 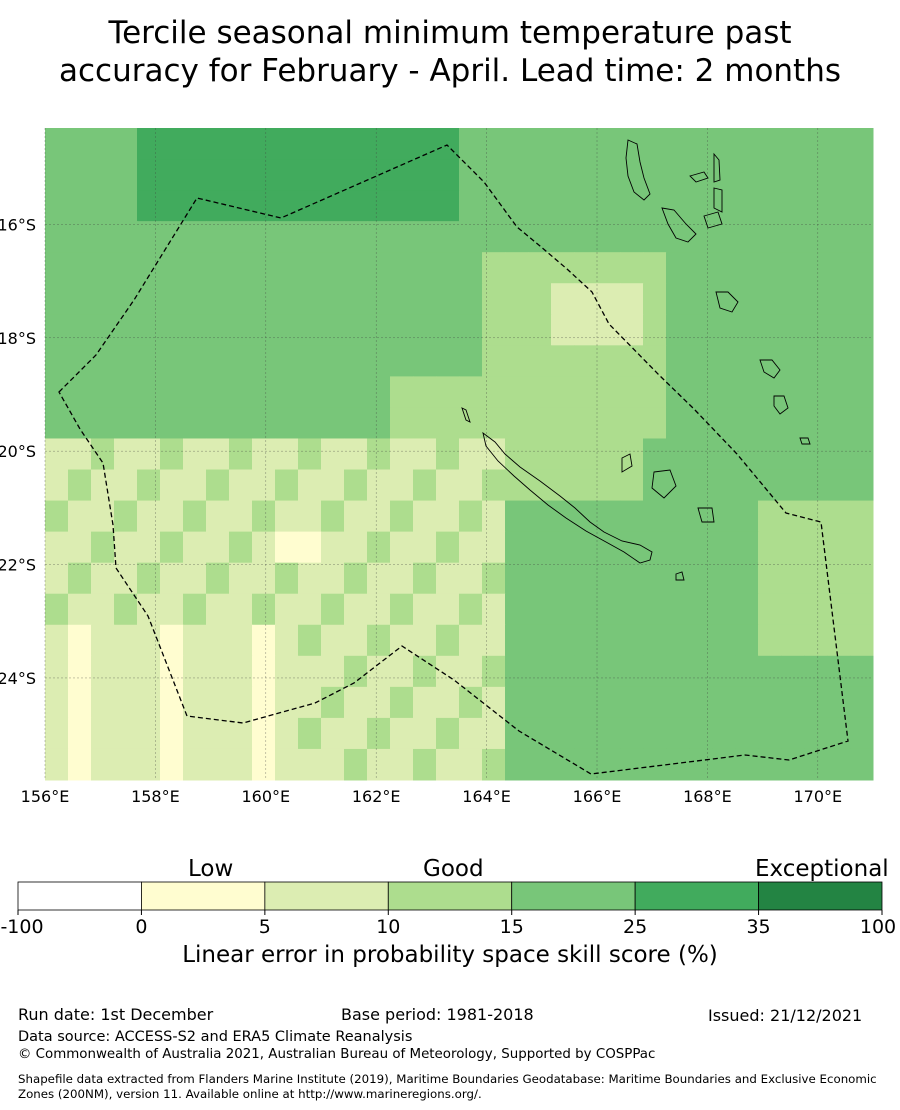 I want to click on isle-of-pines, so click(x=680, y=576).